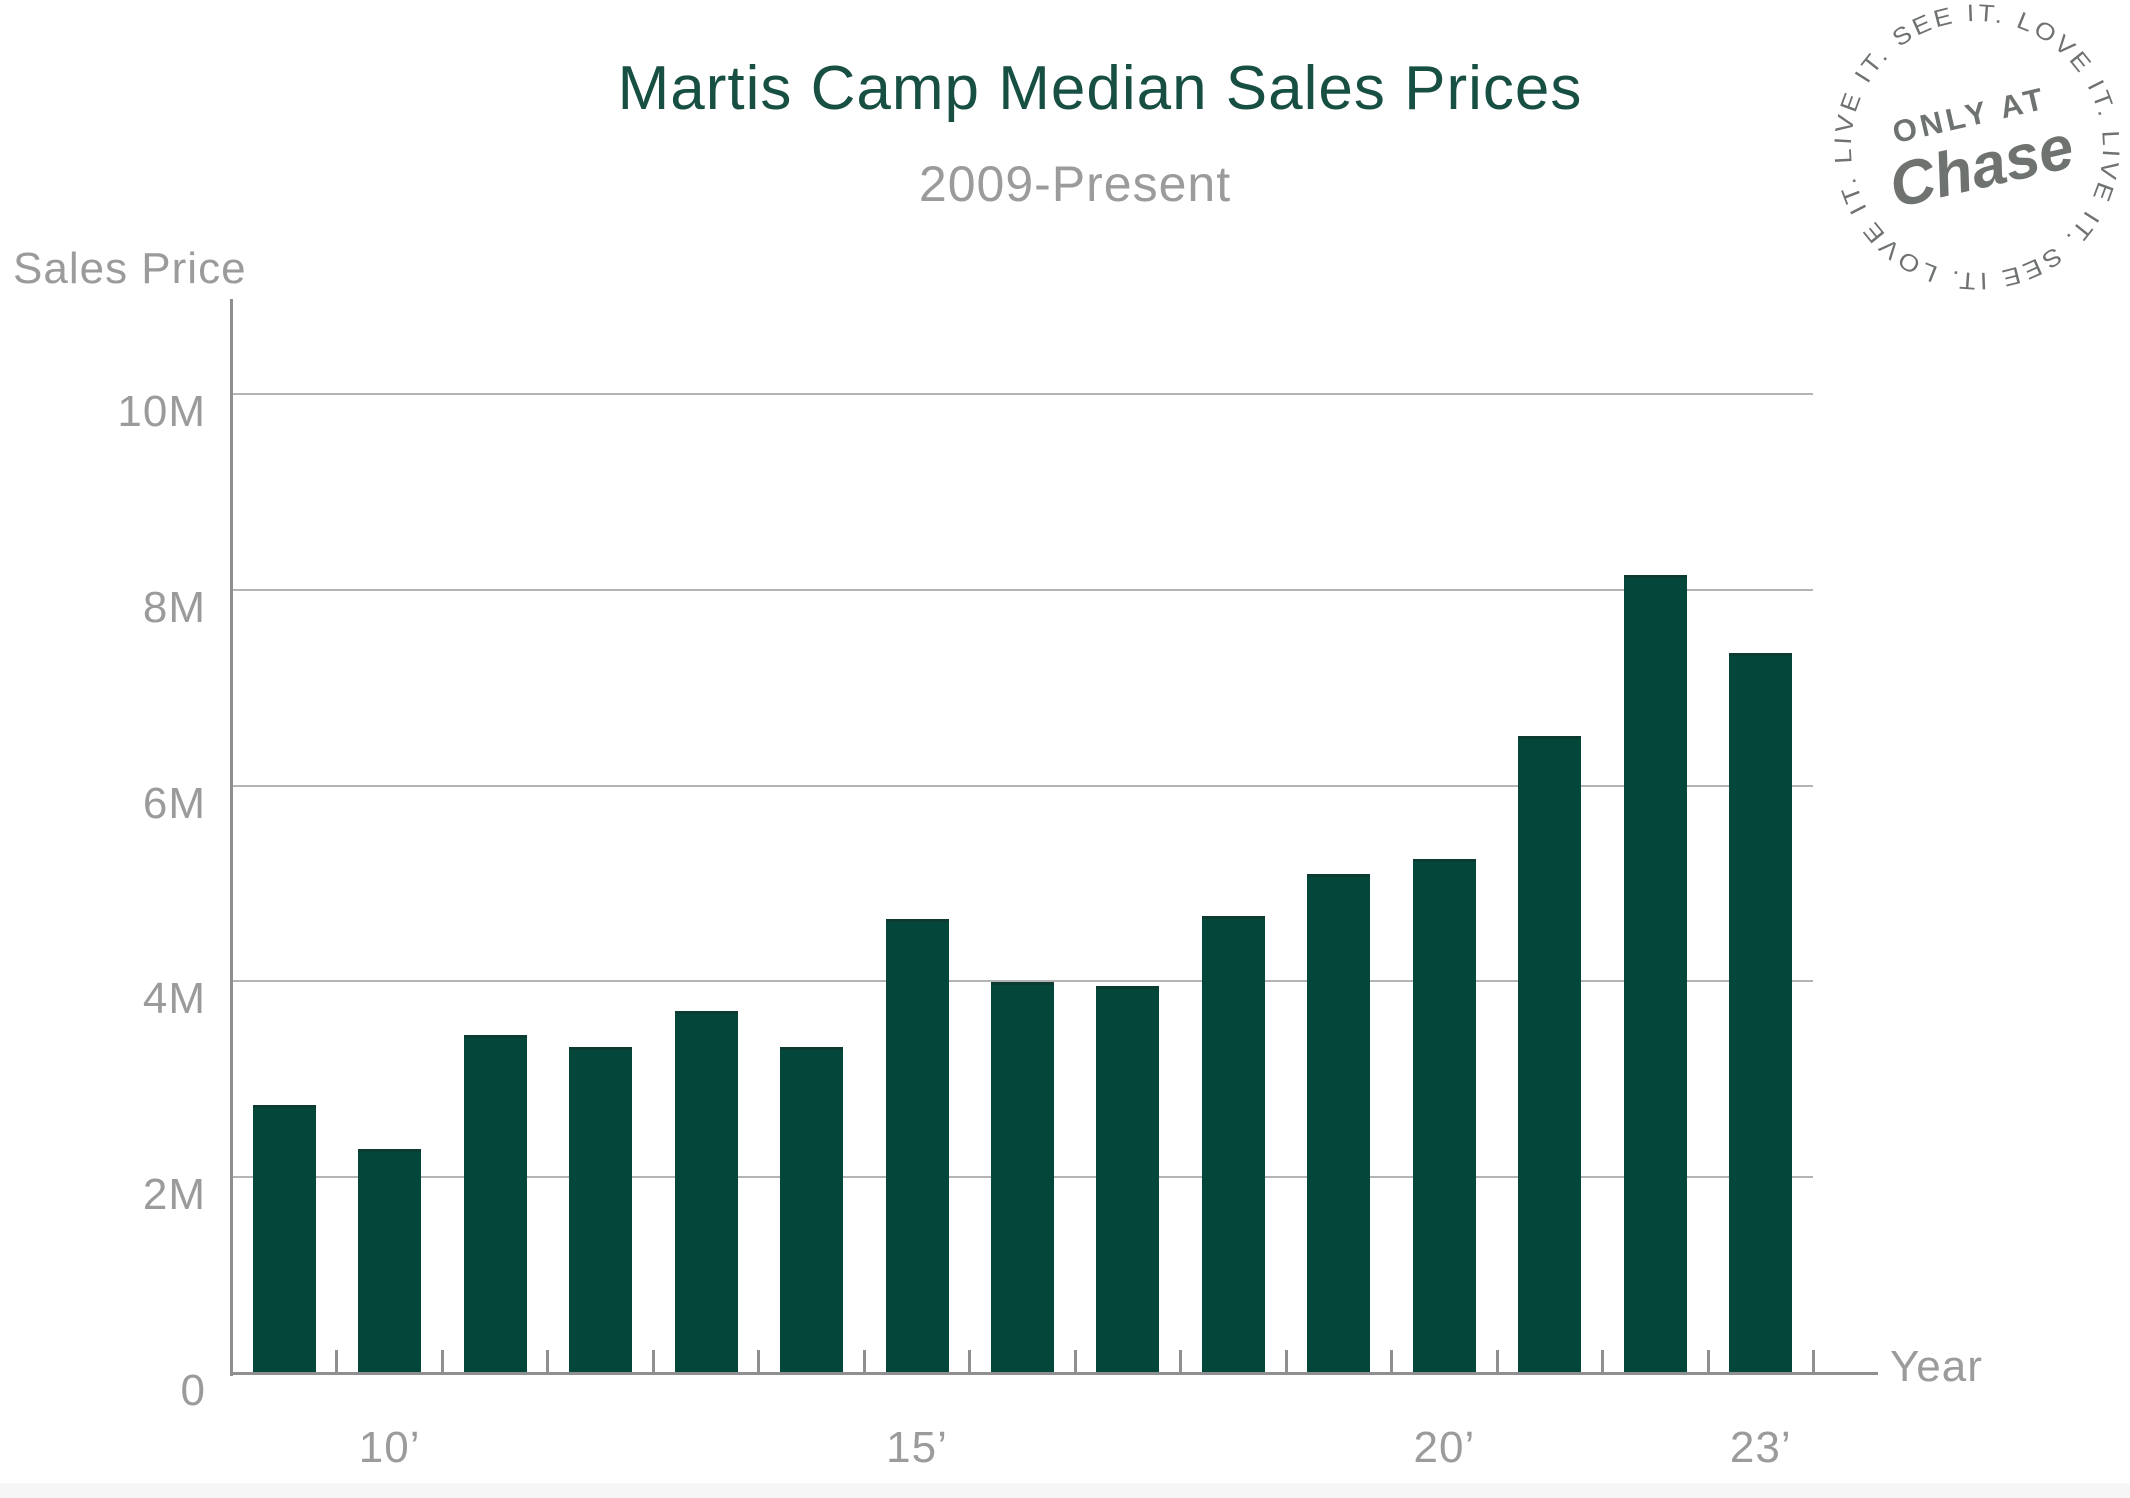 The width and height of the screenshot is (2130, 1498). What do you see at coordinates (231, 837) in the screenshot?
I see `y-axis-line` at bounding box center [231, 837].